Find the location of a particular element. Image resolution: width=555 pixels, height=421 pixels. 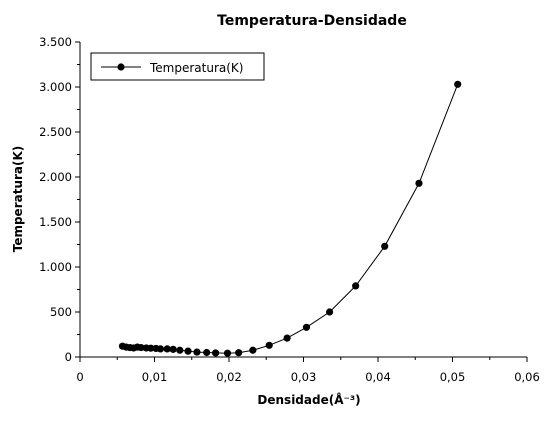

legend: Temperatura(K) is located at coordinates (177, 66).